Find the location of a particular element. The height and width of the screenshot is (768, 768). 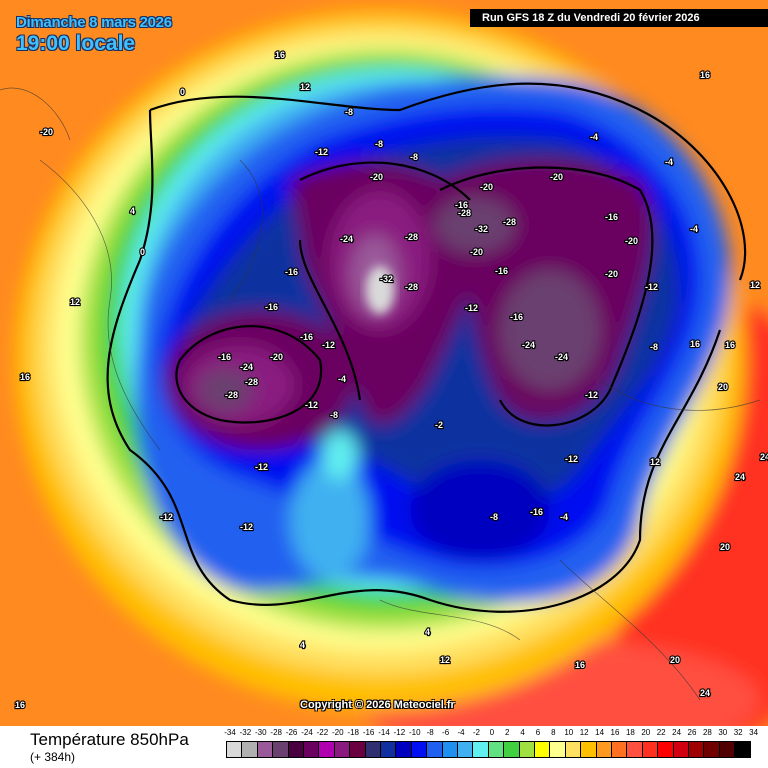

run-info: Run GFS 18 Z du Vendredi 20 février 2026 is located at coordinates (619, 18).